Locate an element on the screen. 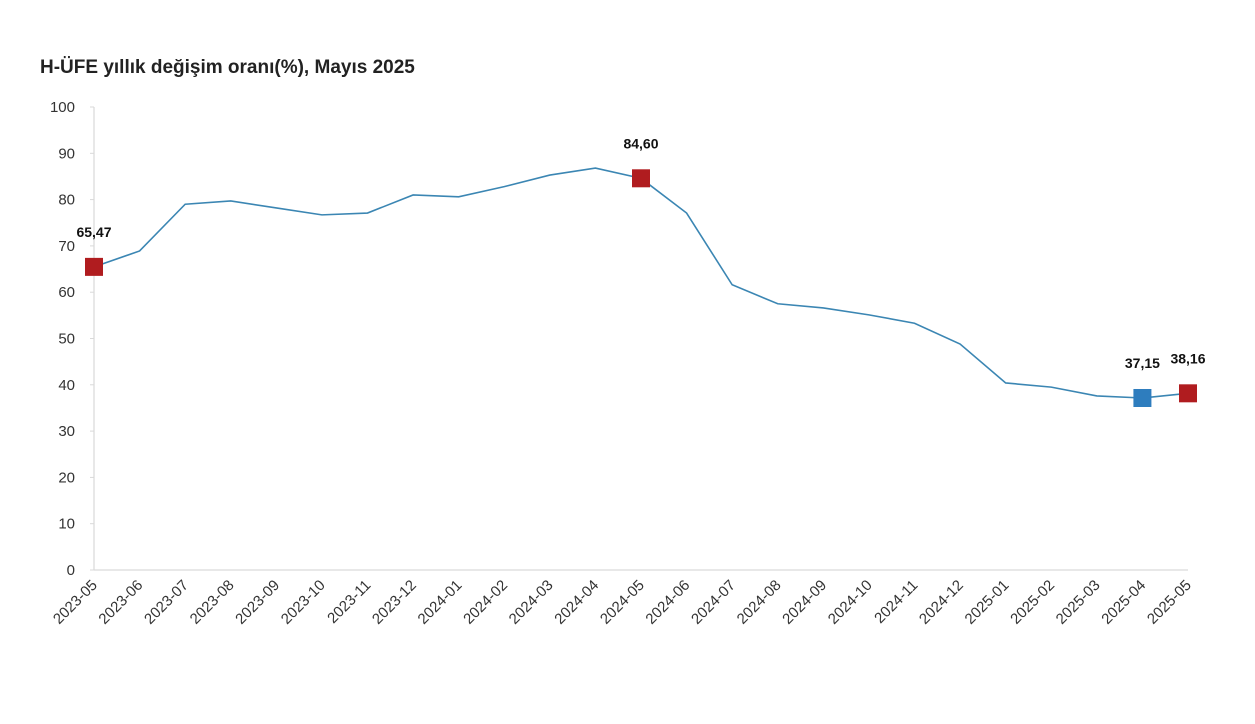  x-tick-label: 2023-11 is located at coordinates (349, 602).